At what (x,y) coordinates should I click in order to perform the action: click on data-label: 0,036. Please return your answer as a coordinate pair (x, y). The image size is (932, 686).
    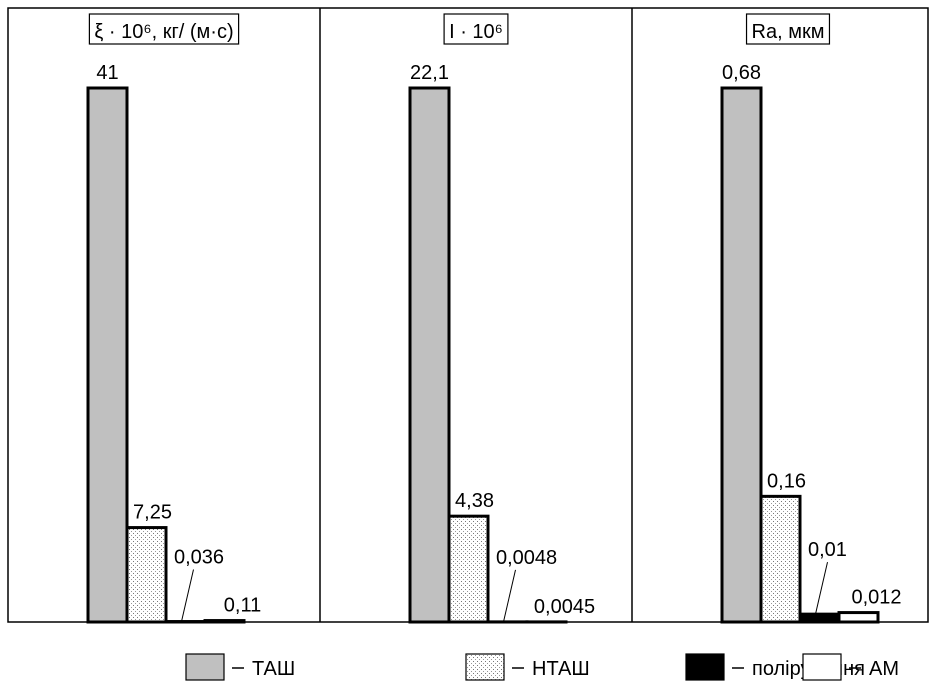
    Looking at the image, I should click on (199, 558).